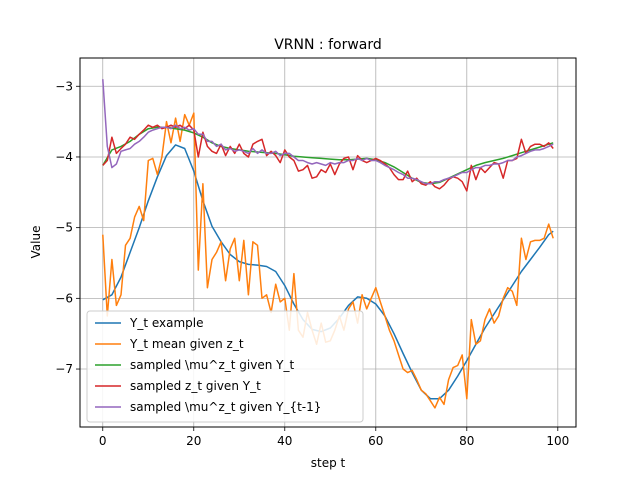 The image size is (640, 480). What do you see at coordinates (212, 365) in the screenshot?
I see `legend-entry: sampled \mu^z_t given Y_t` at bounding box center [212, 365].